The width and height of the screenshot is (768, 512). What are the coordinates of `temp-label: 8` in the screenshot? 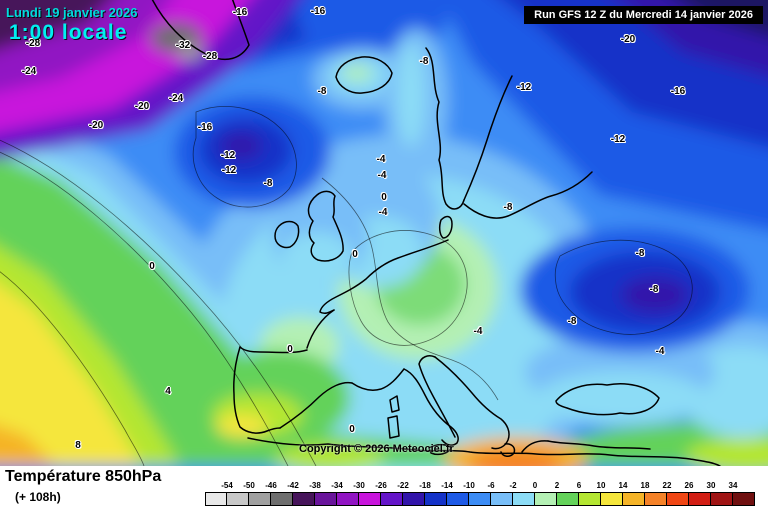 It's located at (78, 445).